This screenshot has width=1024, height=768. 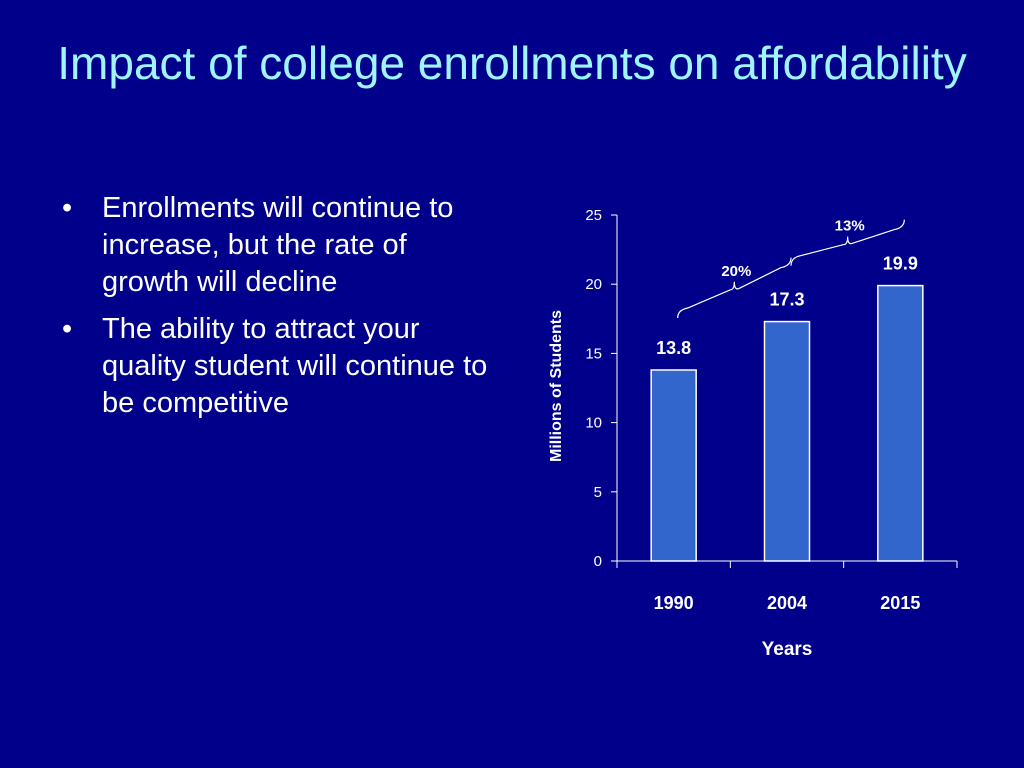 I want to click on y-tick-label: 20, so click(x=593, y=284).